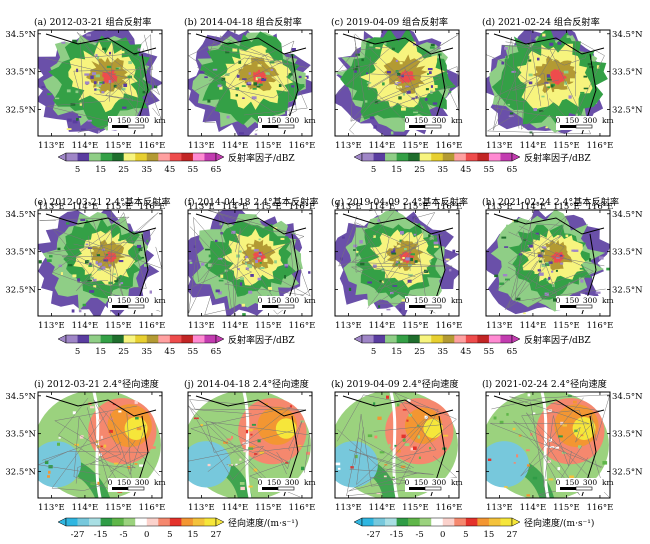 The height and width of the screenshot is (544, 650). Describe the element at coordinates (78, 535) in the screenshot. I see `colorbar-tick-label: -27` at that location.